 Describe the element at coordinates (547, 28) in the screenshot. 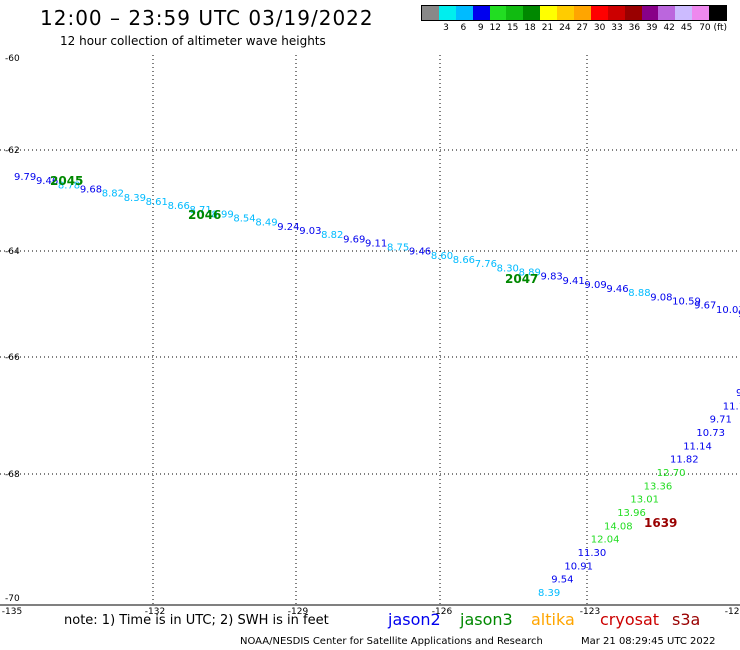

I see `legend-label: 21` at that location.